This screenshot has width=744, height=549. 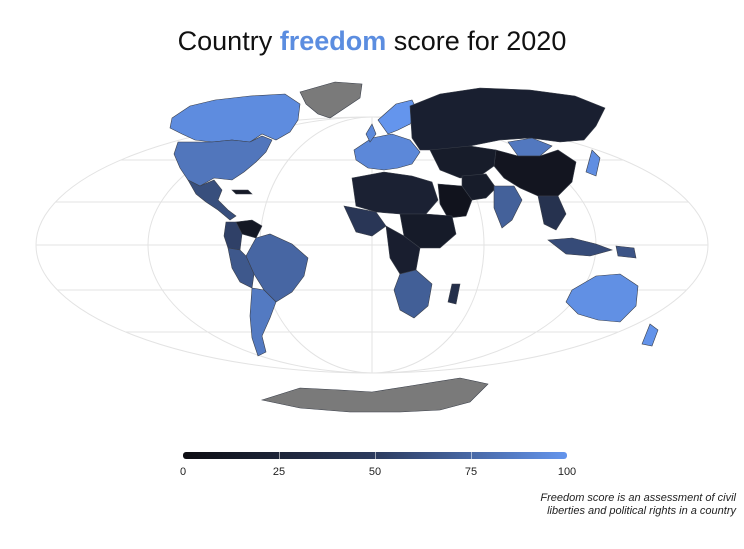 I want to click on new-zealand, so click(x=650, y=335).